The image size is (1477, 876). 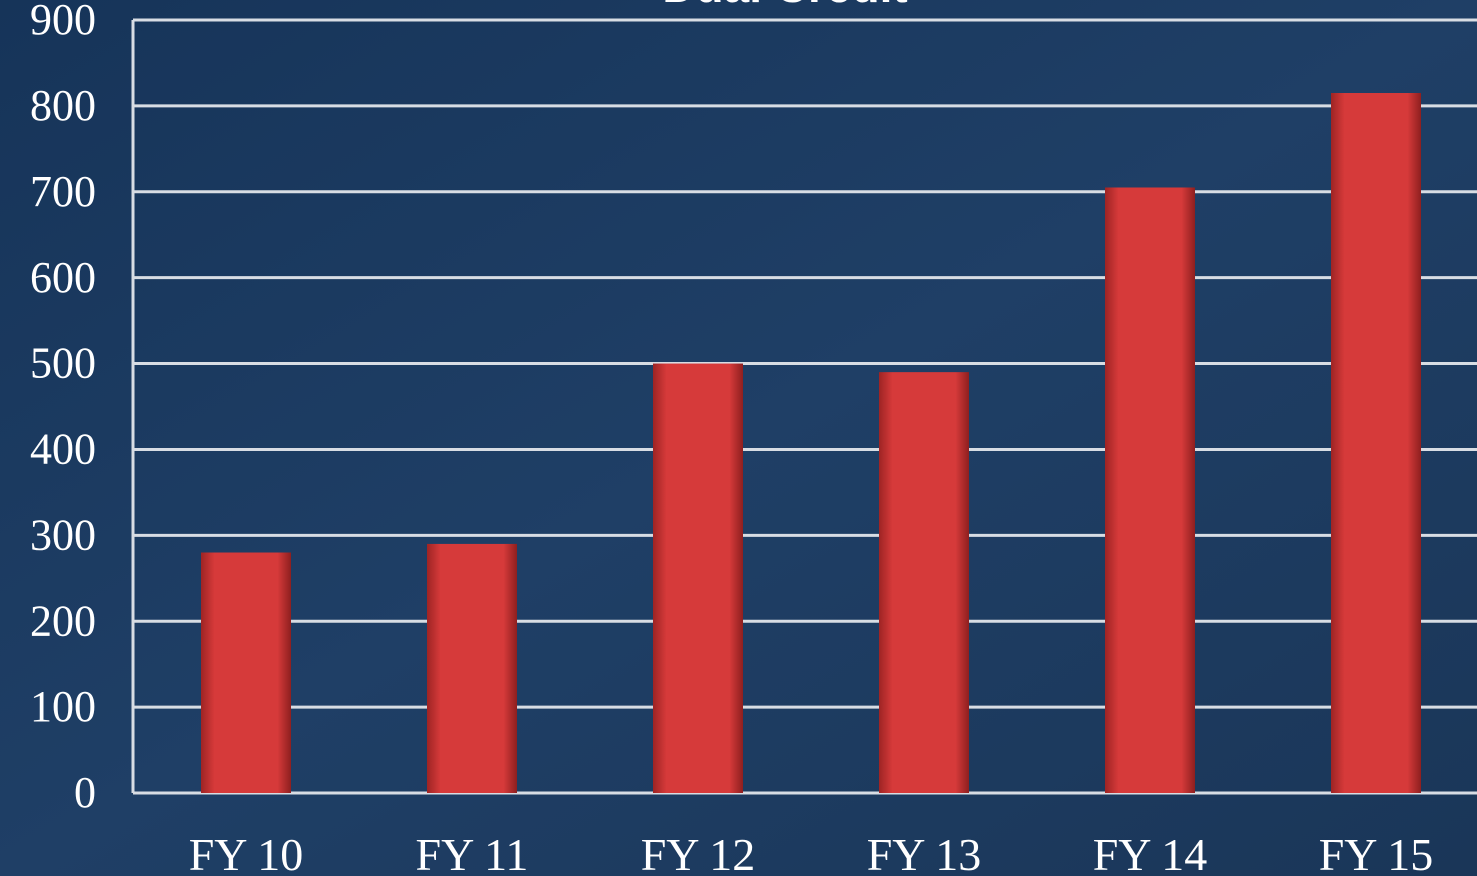 I want to click on x-tick-label: FY 13, so click(x=924, y=852).